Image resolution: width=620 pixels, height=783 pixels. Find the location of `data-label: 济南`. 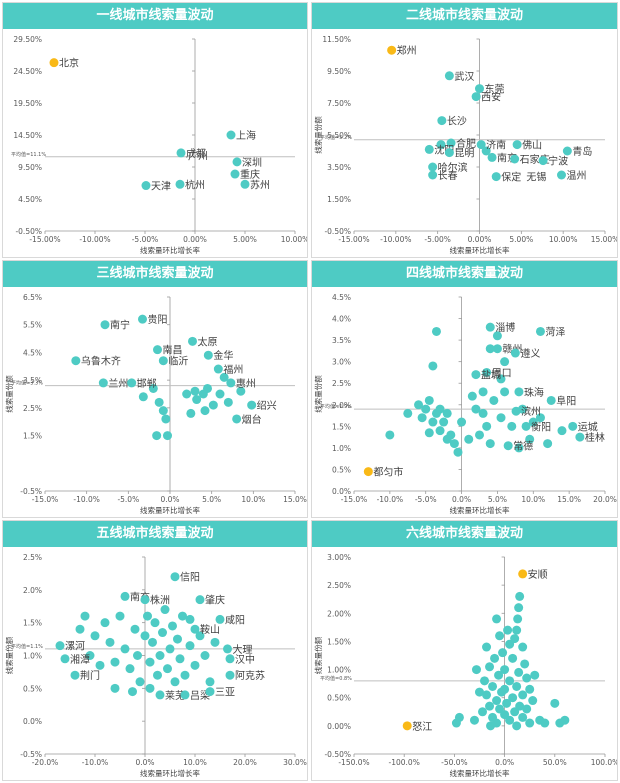

data-label: 济南 is located at coordinates (496, 145).